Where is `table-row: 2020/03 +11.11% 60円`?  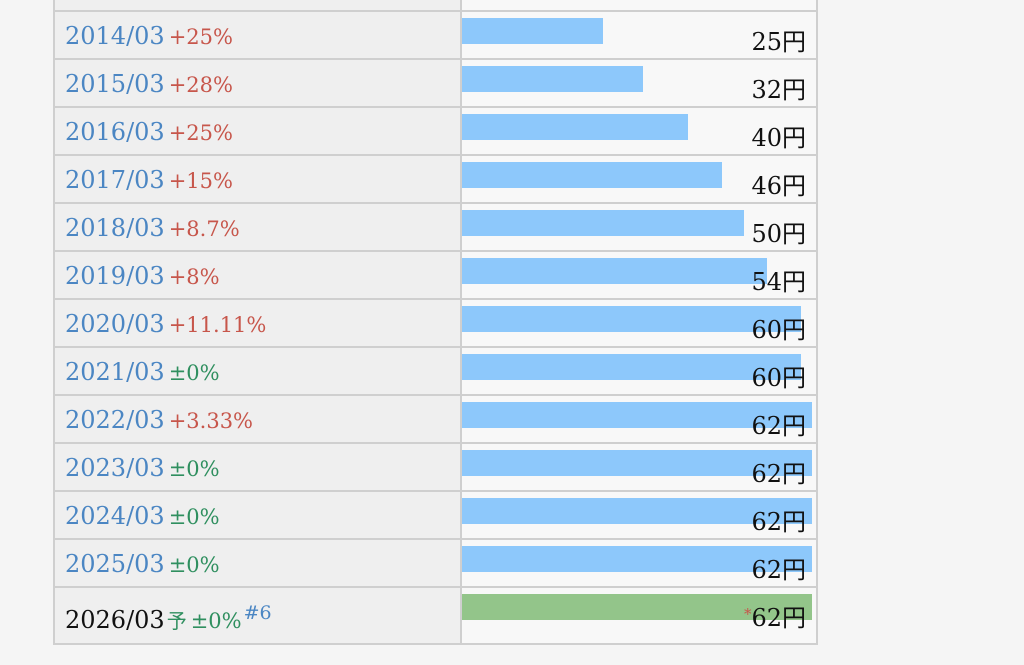
table-row: 2020/03 +11.11% 60円 is located at coordinates (435, 322).